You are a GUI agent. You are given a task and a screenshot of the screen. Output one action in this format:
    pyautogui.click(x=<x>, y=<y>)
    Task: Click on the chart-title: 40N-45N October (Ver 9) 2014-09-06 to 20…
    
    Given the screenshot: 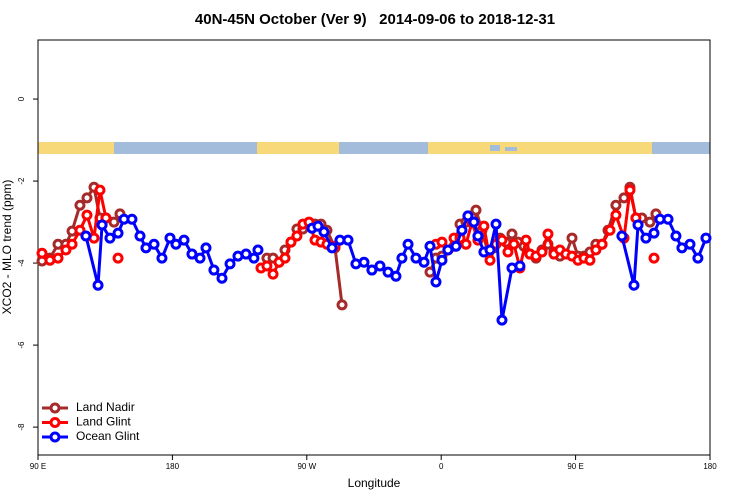 What is the action you would take?
    pyautogui.click(x=375, y=19)
    